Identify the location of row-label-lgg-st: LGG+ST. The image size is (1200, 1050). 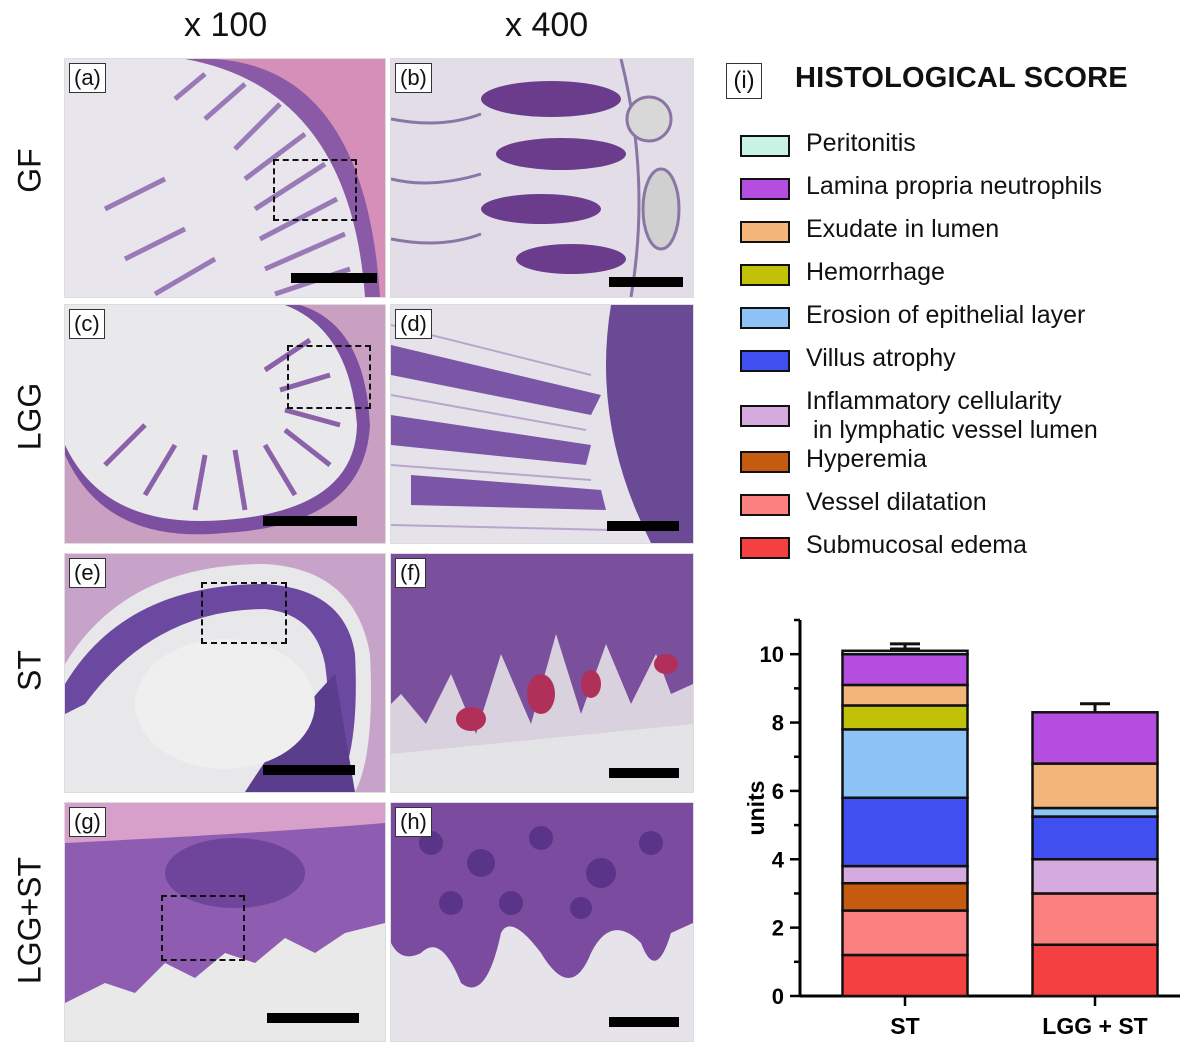
(29, 920).